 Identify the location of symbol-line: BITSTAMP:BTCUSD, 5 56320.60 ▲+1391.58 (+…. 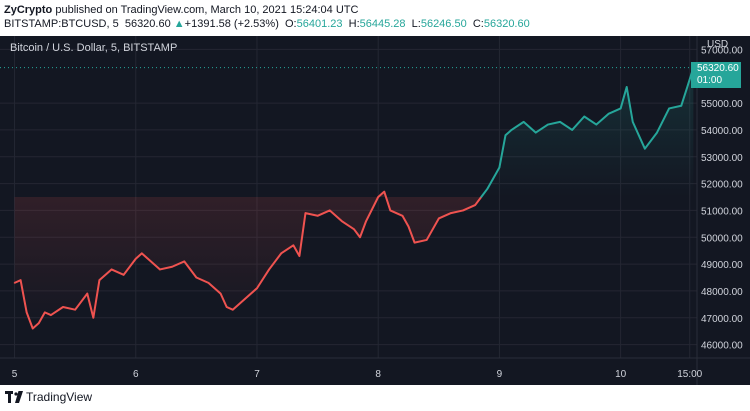
(267, 24).